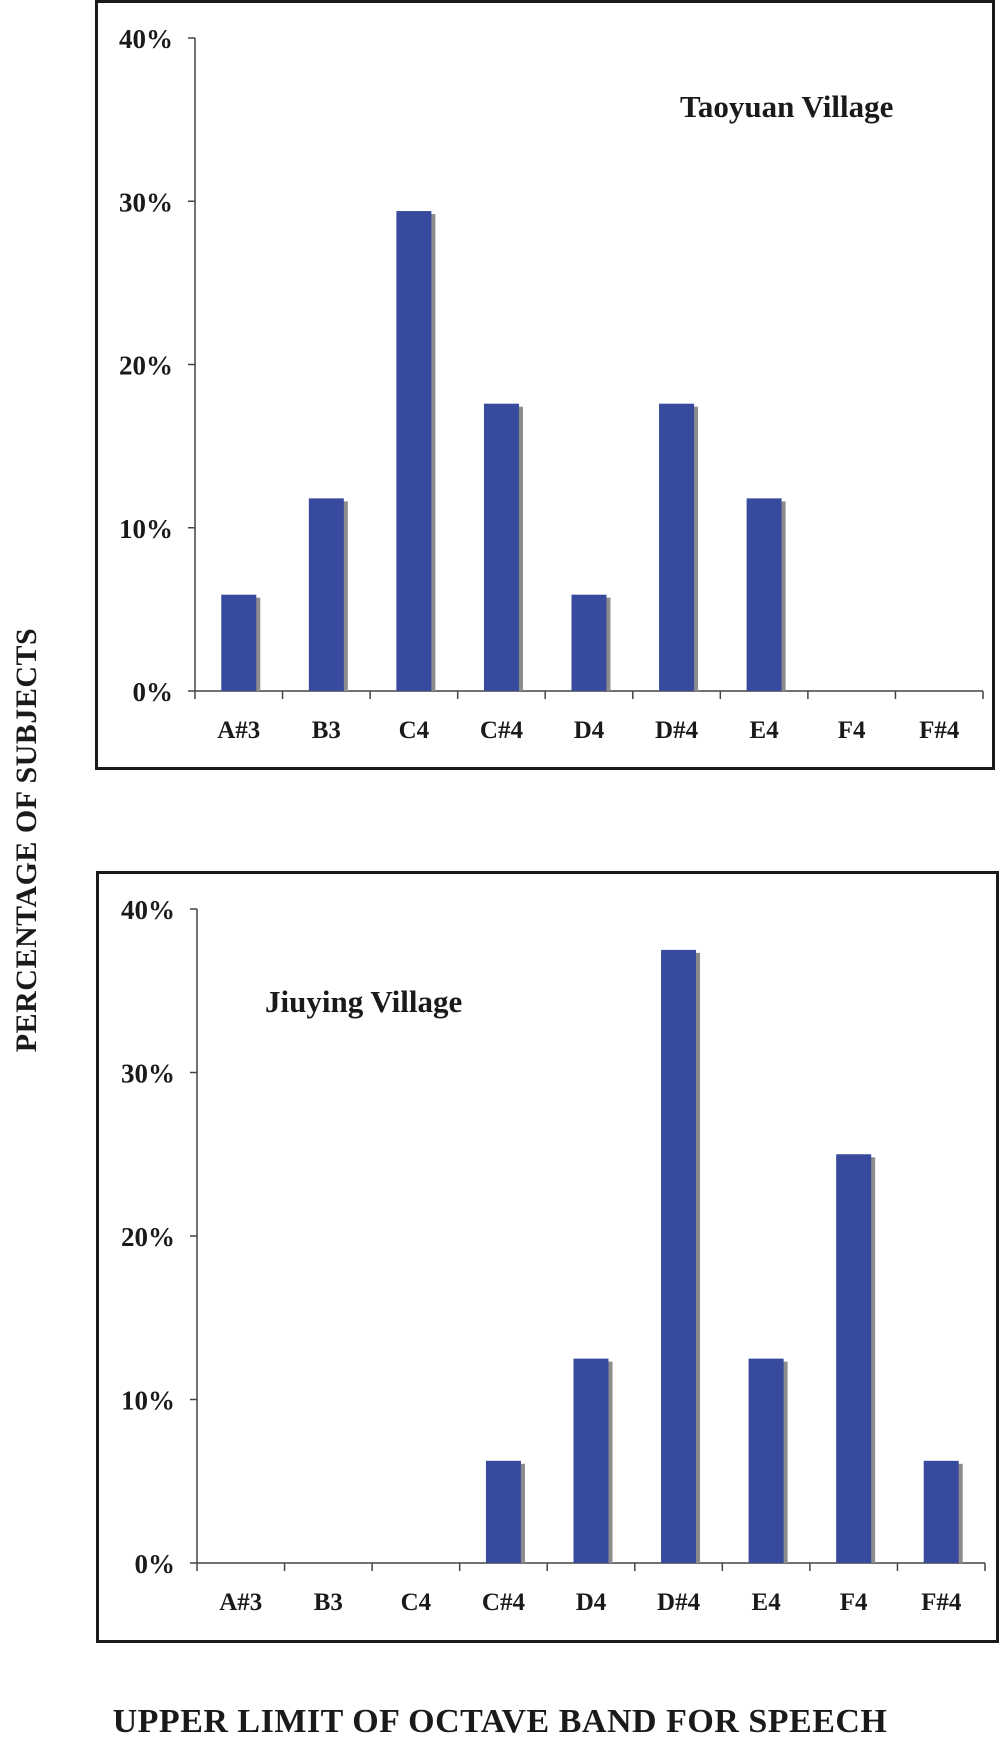 This screenshot has height=1741, width=1000. What do you see at coordinates (239, 642) in the screenshot?
I see `bar-asharp3` at bounding box center [239, 642].